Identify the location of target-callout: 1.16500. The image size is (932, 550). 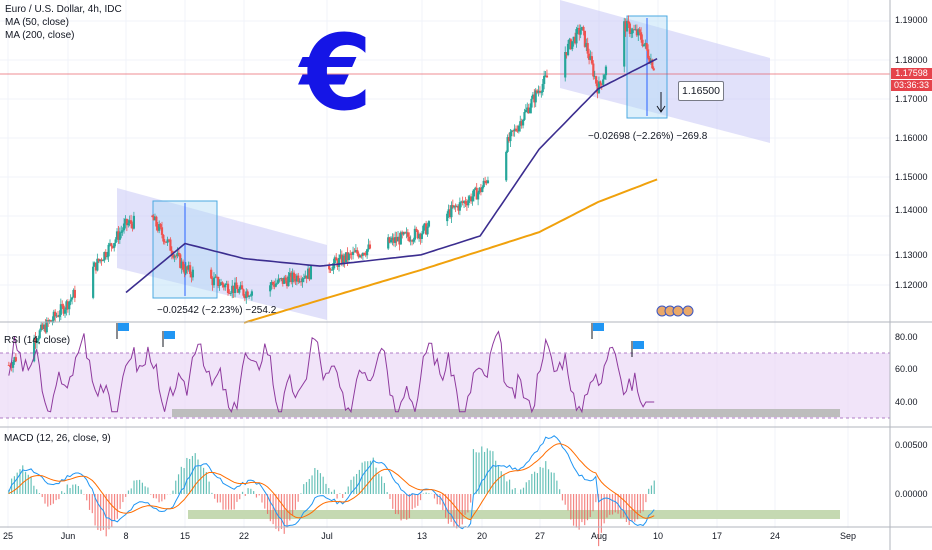
(701, 91).